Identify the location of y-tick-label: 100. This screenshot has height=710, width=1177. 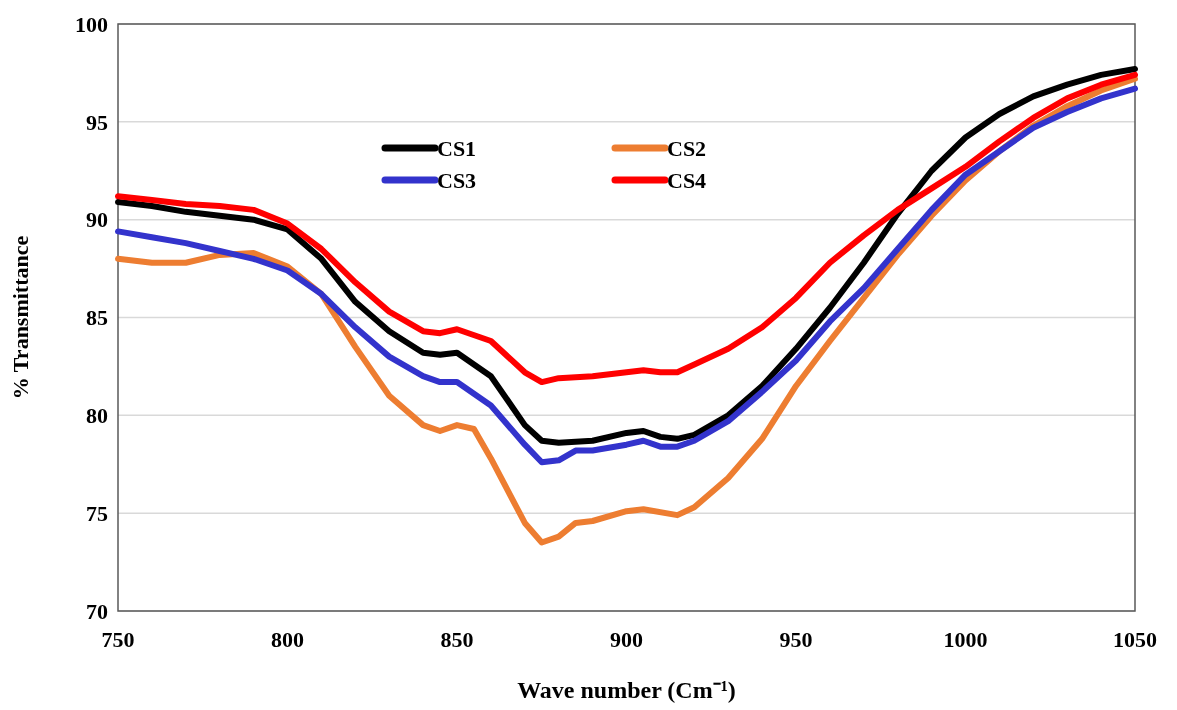
(91, 24).